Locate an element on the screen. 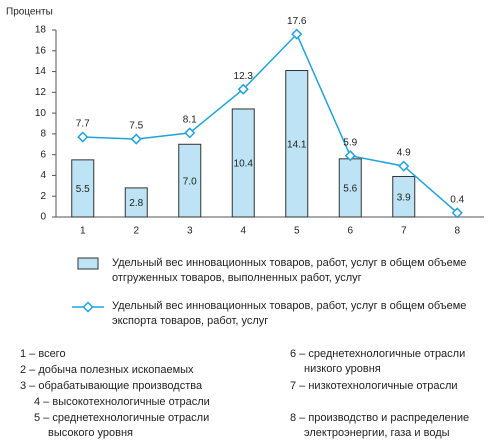 The image size is (504, 443). note: 7 – низкотехнологичные отрасли is located at coordinates (374, 386).